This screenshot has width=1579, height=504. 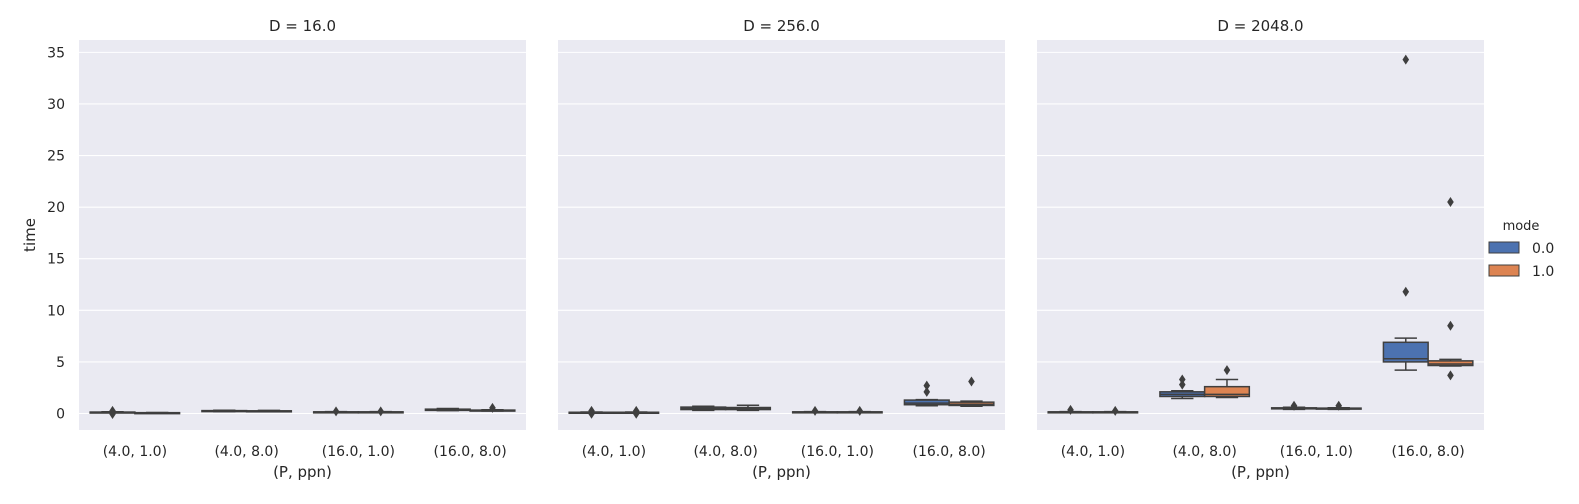 What do you see at coordinates (60, 414) in the screenshot?
I see `y-tick-label: 0` at bounding box center [60, 414].